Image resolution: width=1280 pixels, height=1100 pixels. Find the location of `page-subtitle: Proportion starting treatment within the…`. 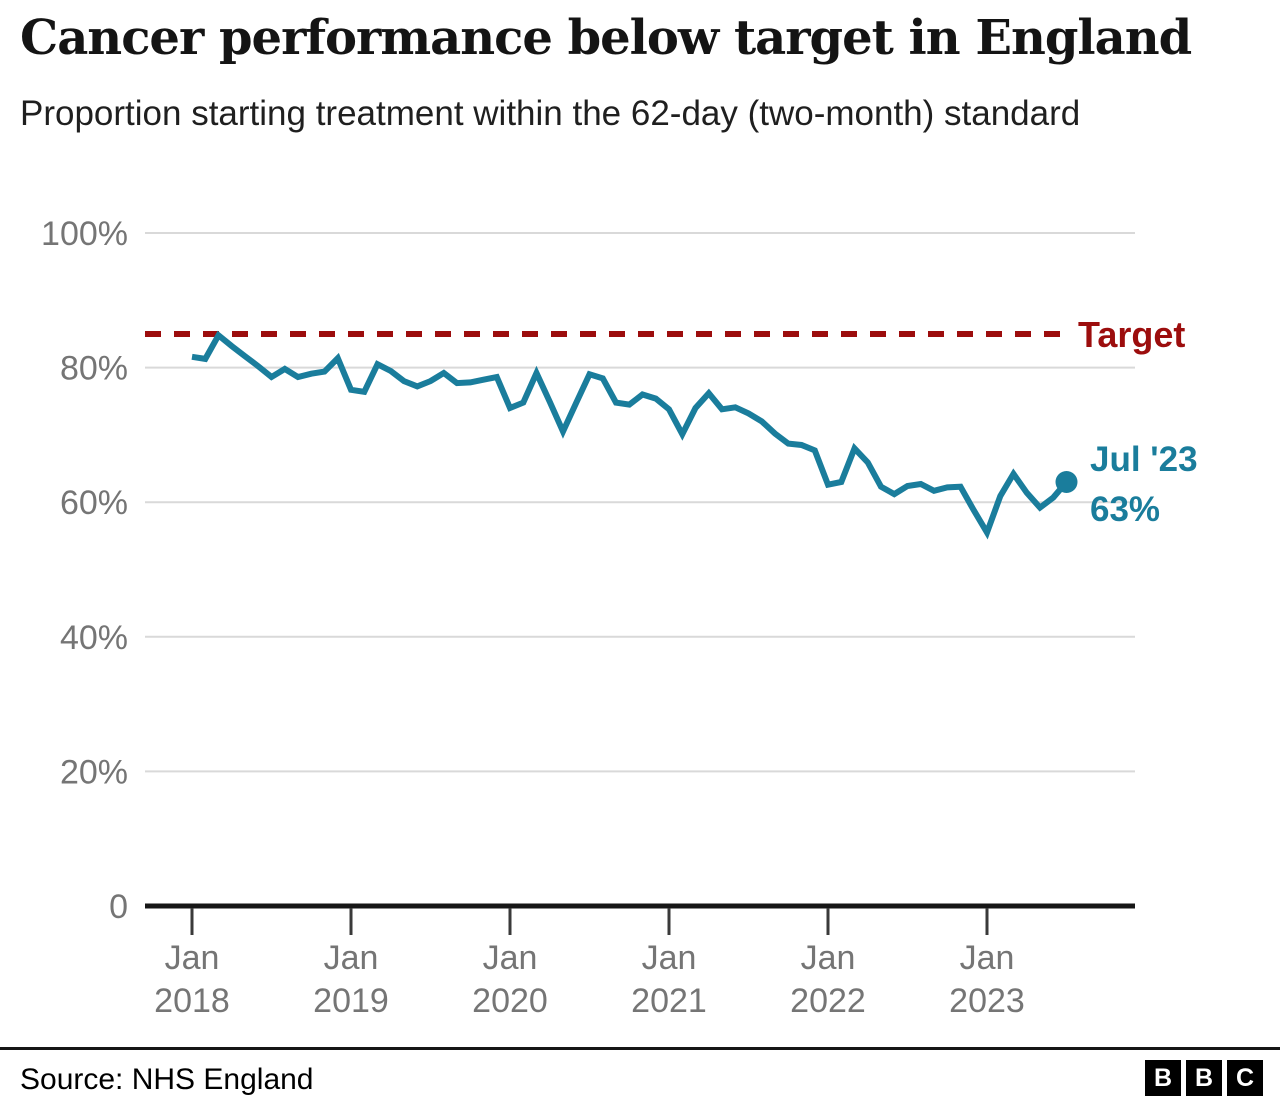

page-subtitle: Proportion starting treatment within the… is located at coordinates (550, 113).